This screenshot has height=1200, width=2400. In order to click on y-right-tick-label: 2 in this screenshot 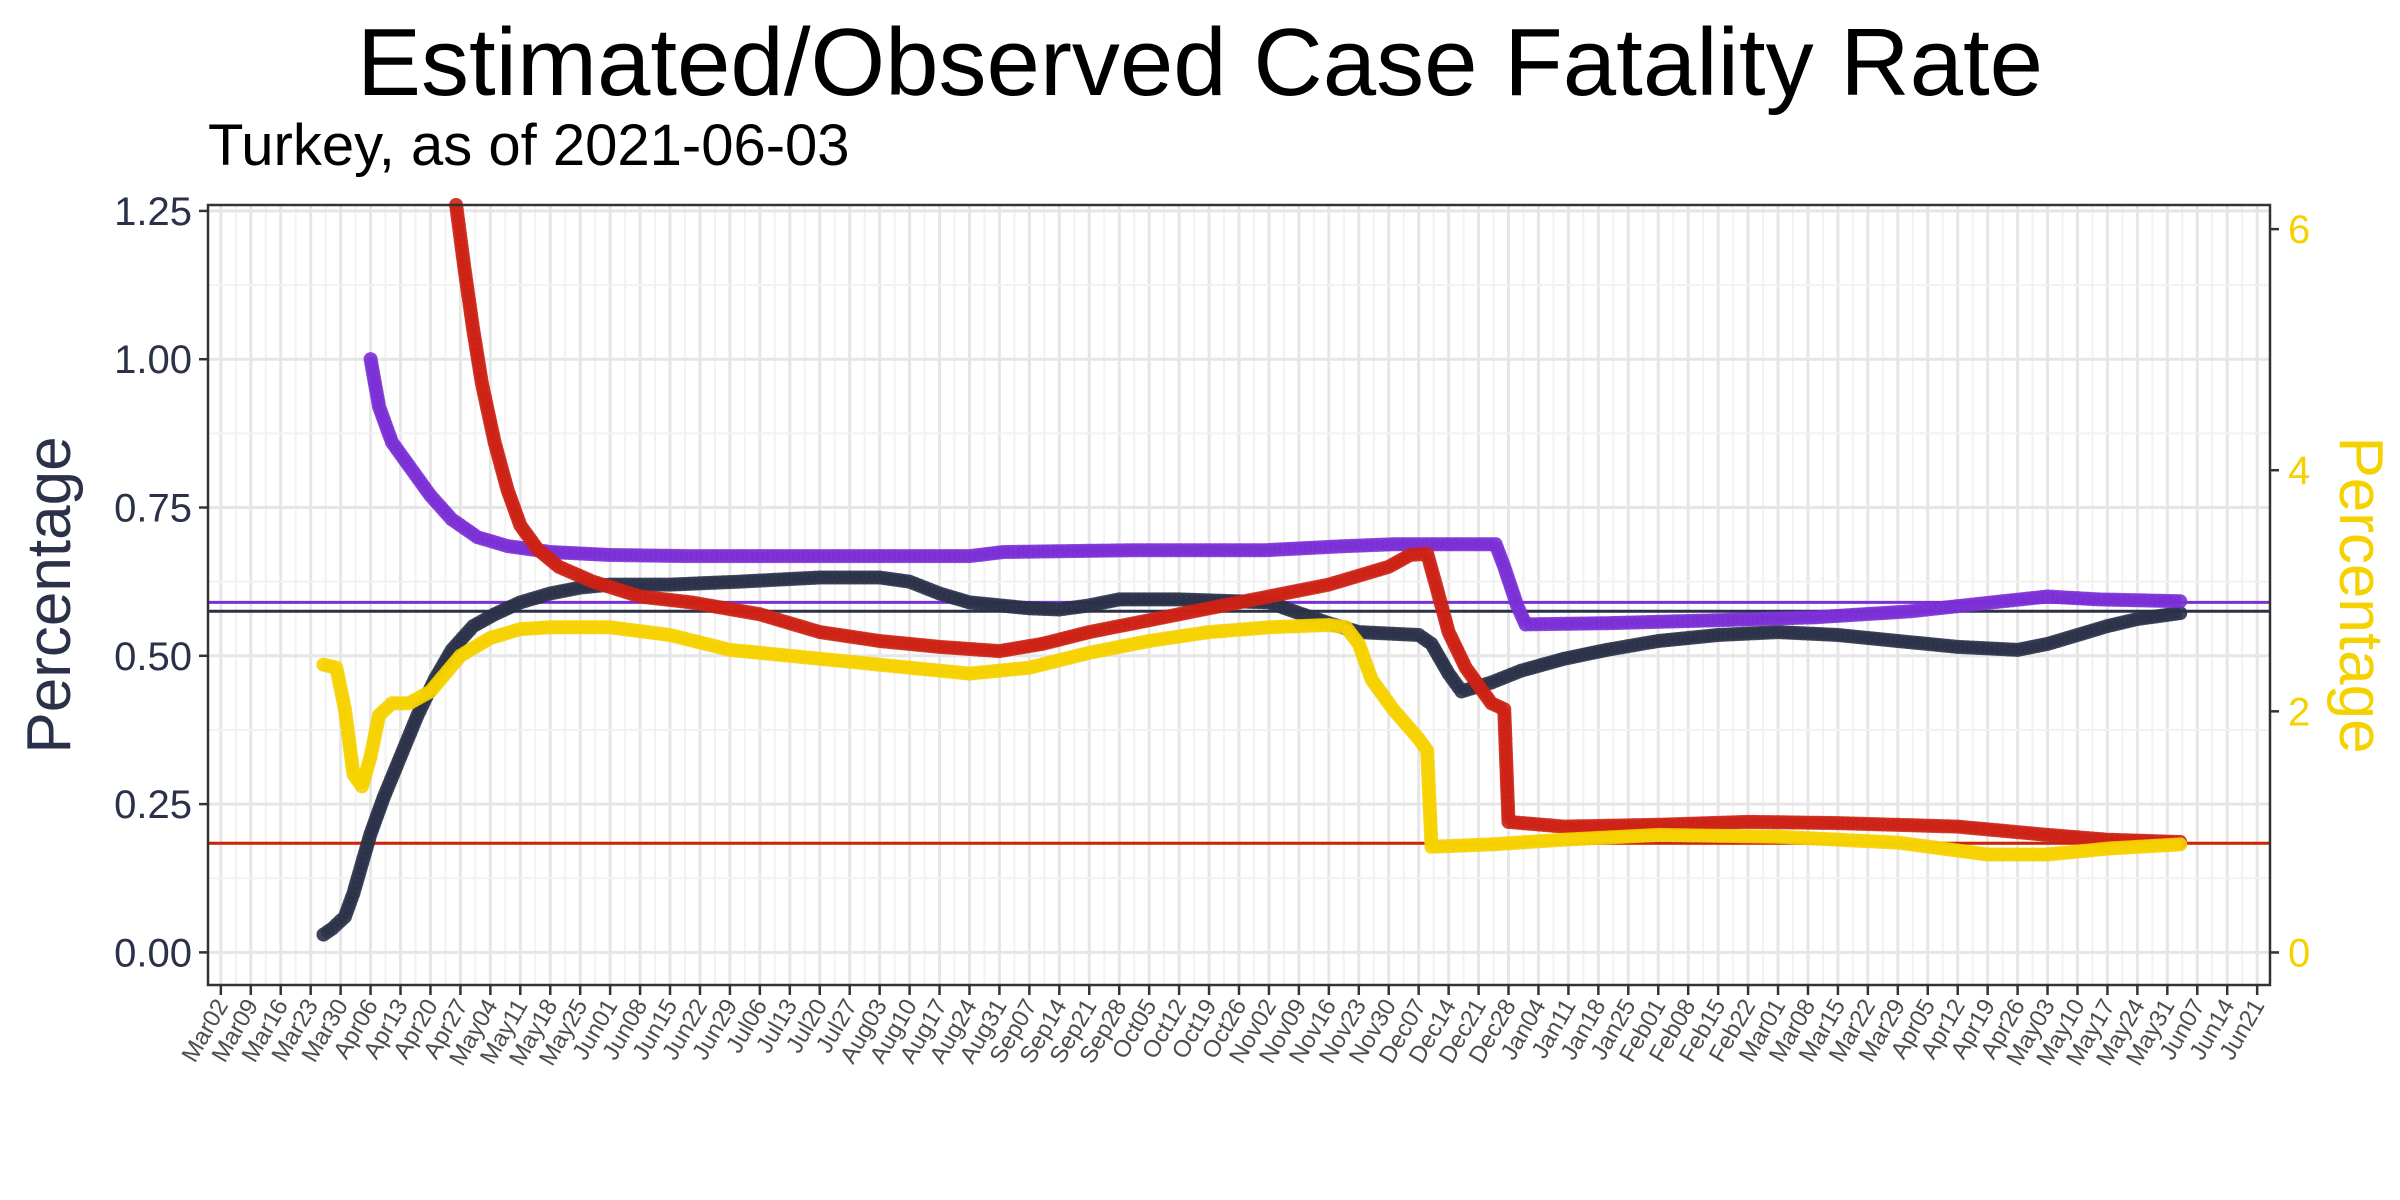, I will do `click(2299, 712)`.